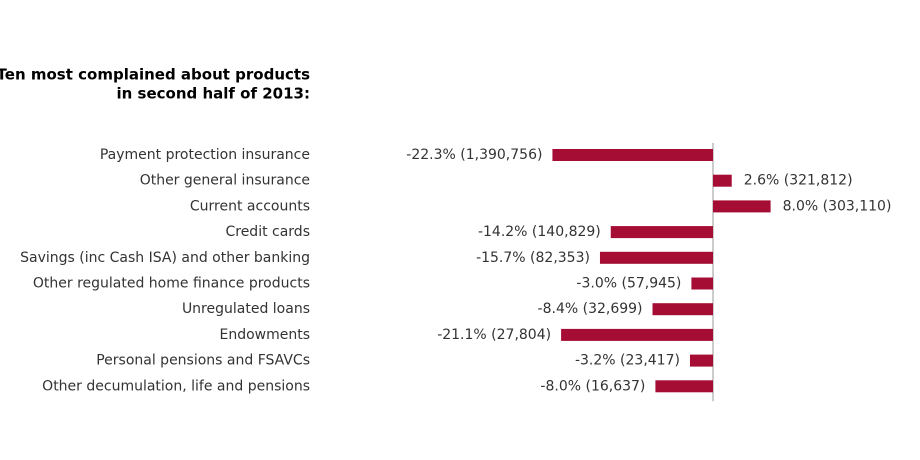  What do you see at coordinates (474, 155) in the screenshot?
I see `value-label: -22.3% (1,390,756)` at bounding box center [474, 155].